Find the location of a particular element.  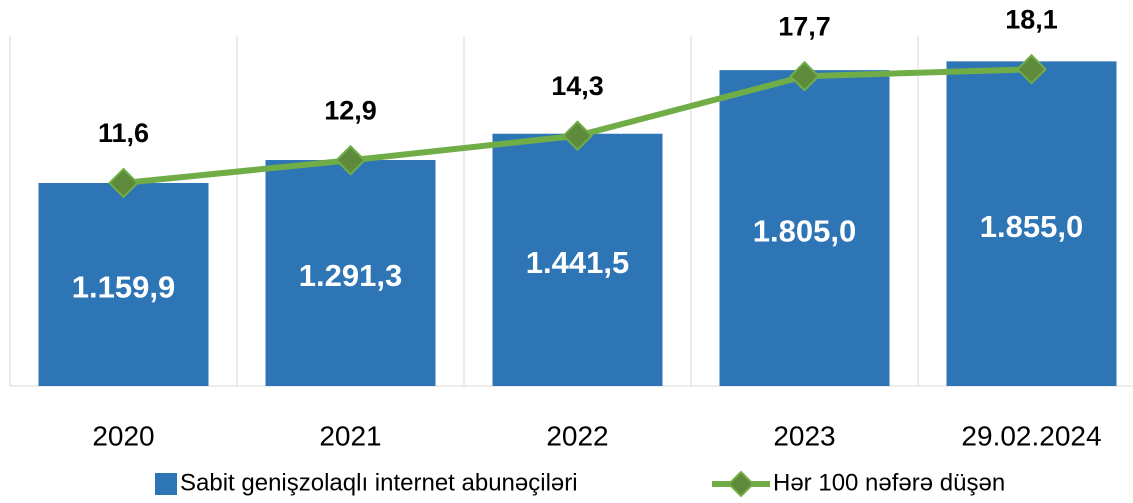

bar-label: 1.291,3 is located at coordinates (350, 275).